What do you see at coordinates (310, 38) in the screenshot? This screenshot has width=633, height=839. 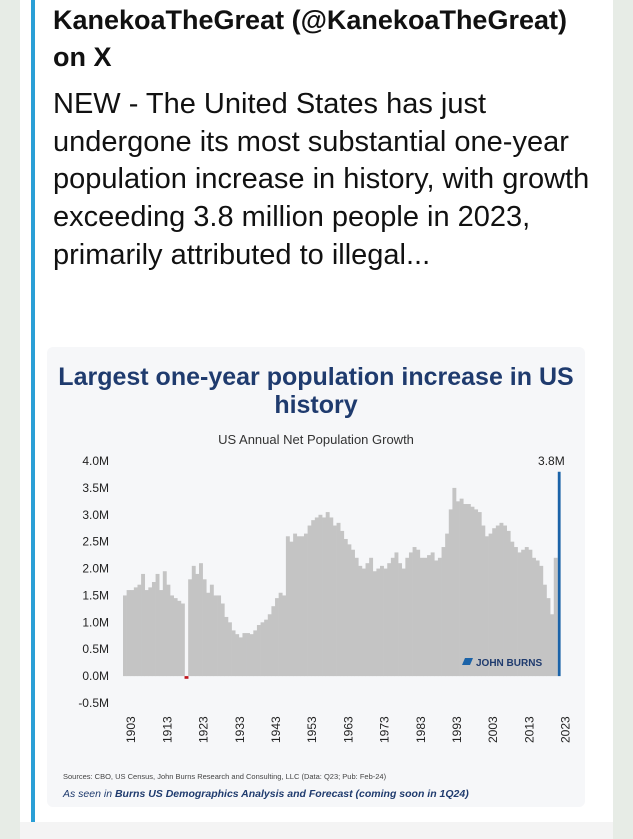 I see `post-author: KanekoaTheGreat (@KanekoaTheGreat) on X` at bounding box center [310, 38].